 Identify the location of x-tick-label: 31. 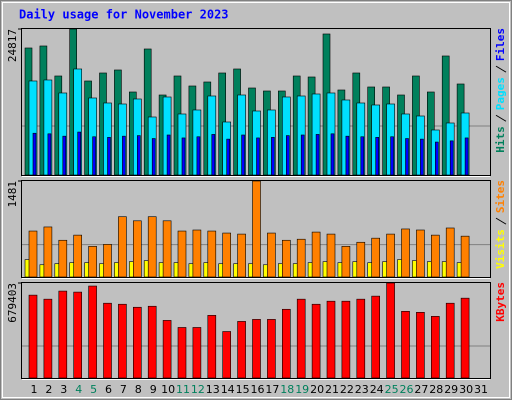
(481, 389).